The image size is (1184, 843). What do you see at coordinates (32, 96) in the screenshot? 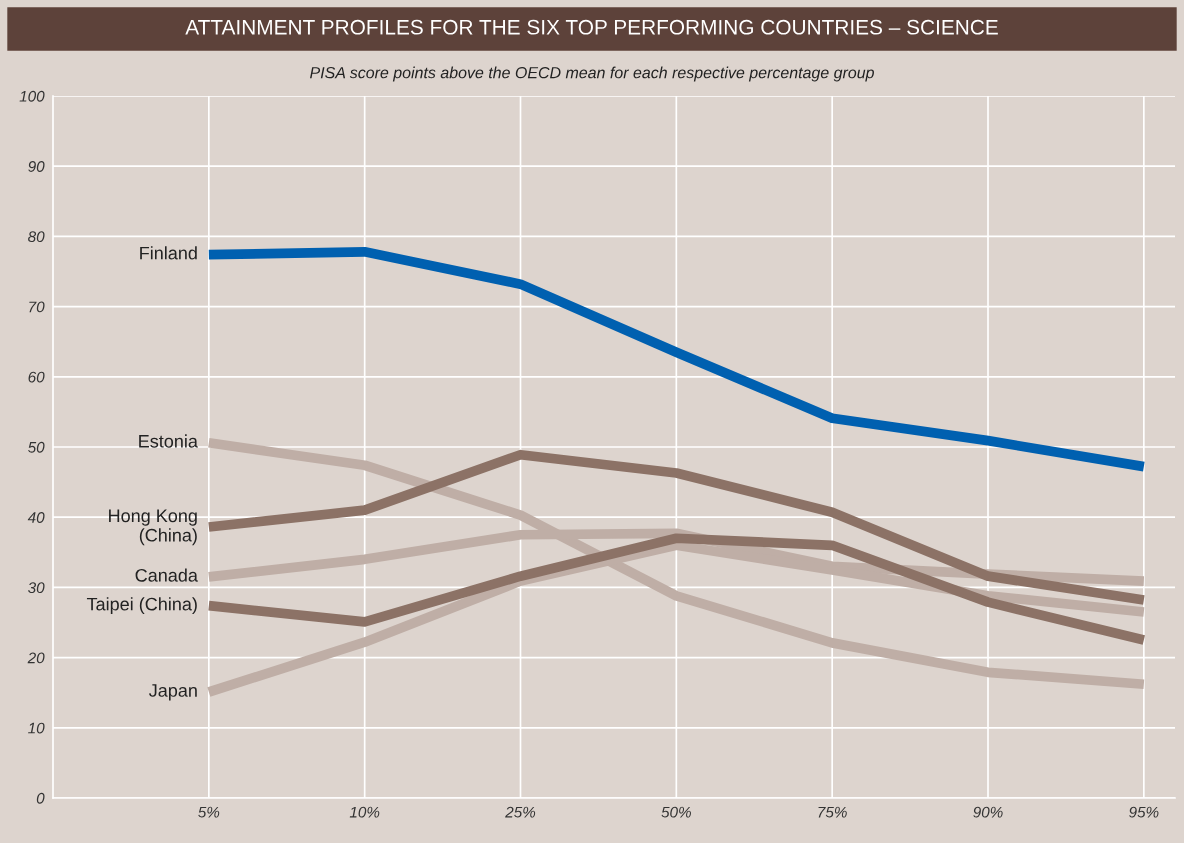
I see `y-tick-label: 100` at bounding box center [32, 96].